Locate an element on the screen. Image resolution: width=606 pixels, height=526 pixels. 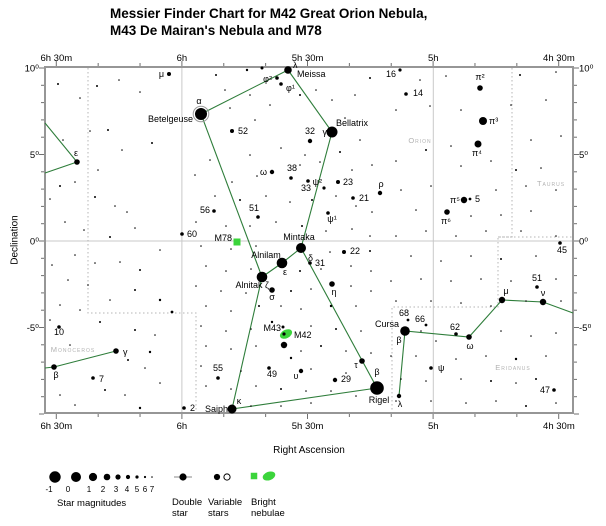
ra-tick-label-bottom: 4h 30m is located at coordinates (559, 426).